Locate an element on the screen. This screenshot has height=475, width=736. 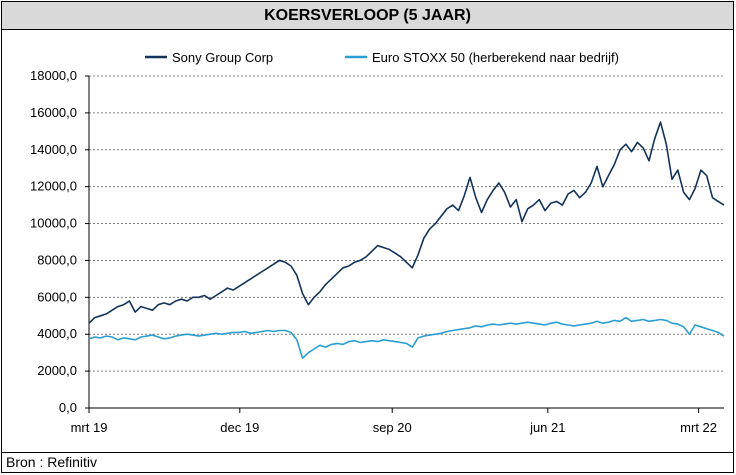
x-axis-tick-labels: mrt 19 dec 19 sep 20 jun 21 mrt 22 is located at coordinates (394, 421).